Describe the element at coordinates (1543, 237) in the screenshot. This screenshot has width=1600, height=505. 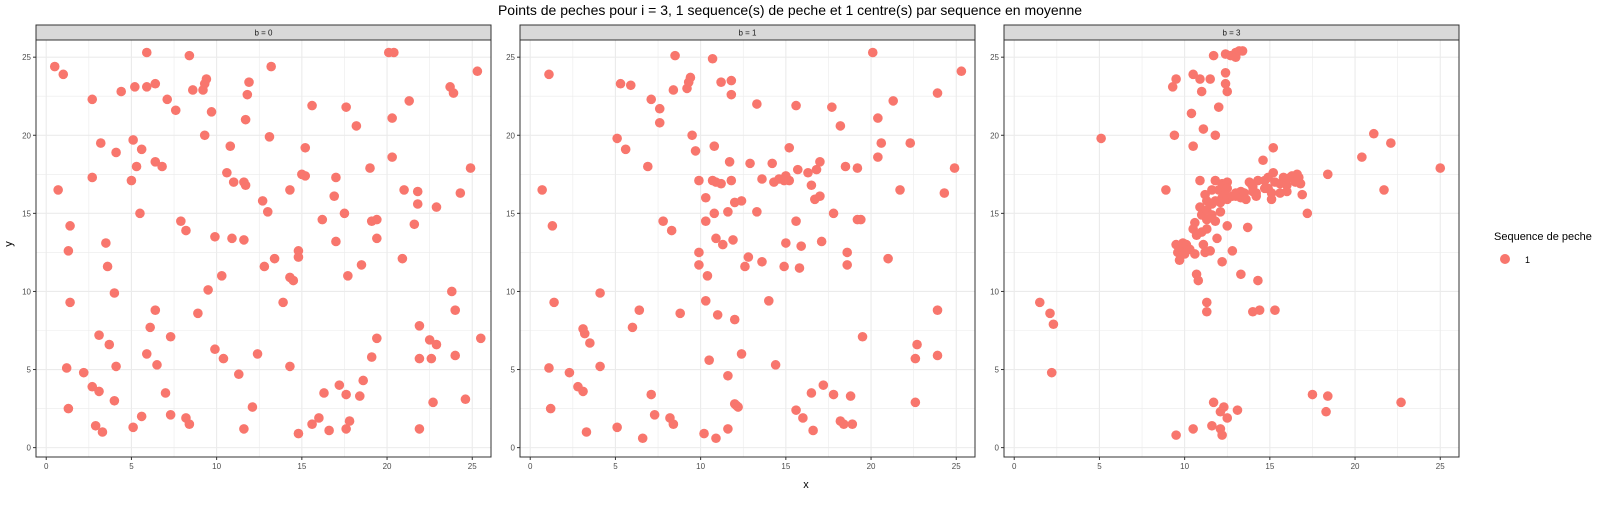
I see `legend-title: Sequence de peche` at that location.